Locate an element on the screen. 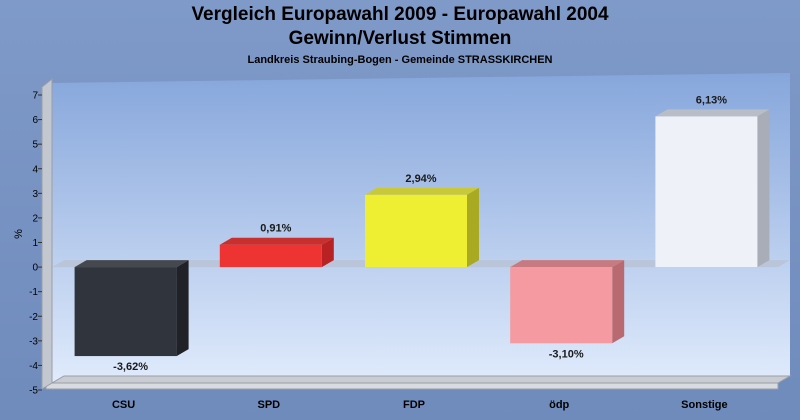 The image size is (800, 420). y-tick-label: 2 is located at coordinates (35, 218).